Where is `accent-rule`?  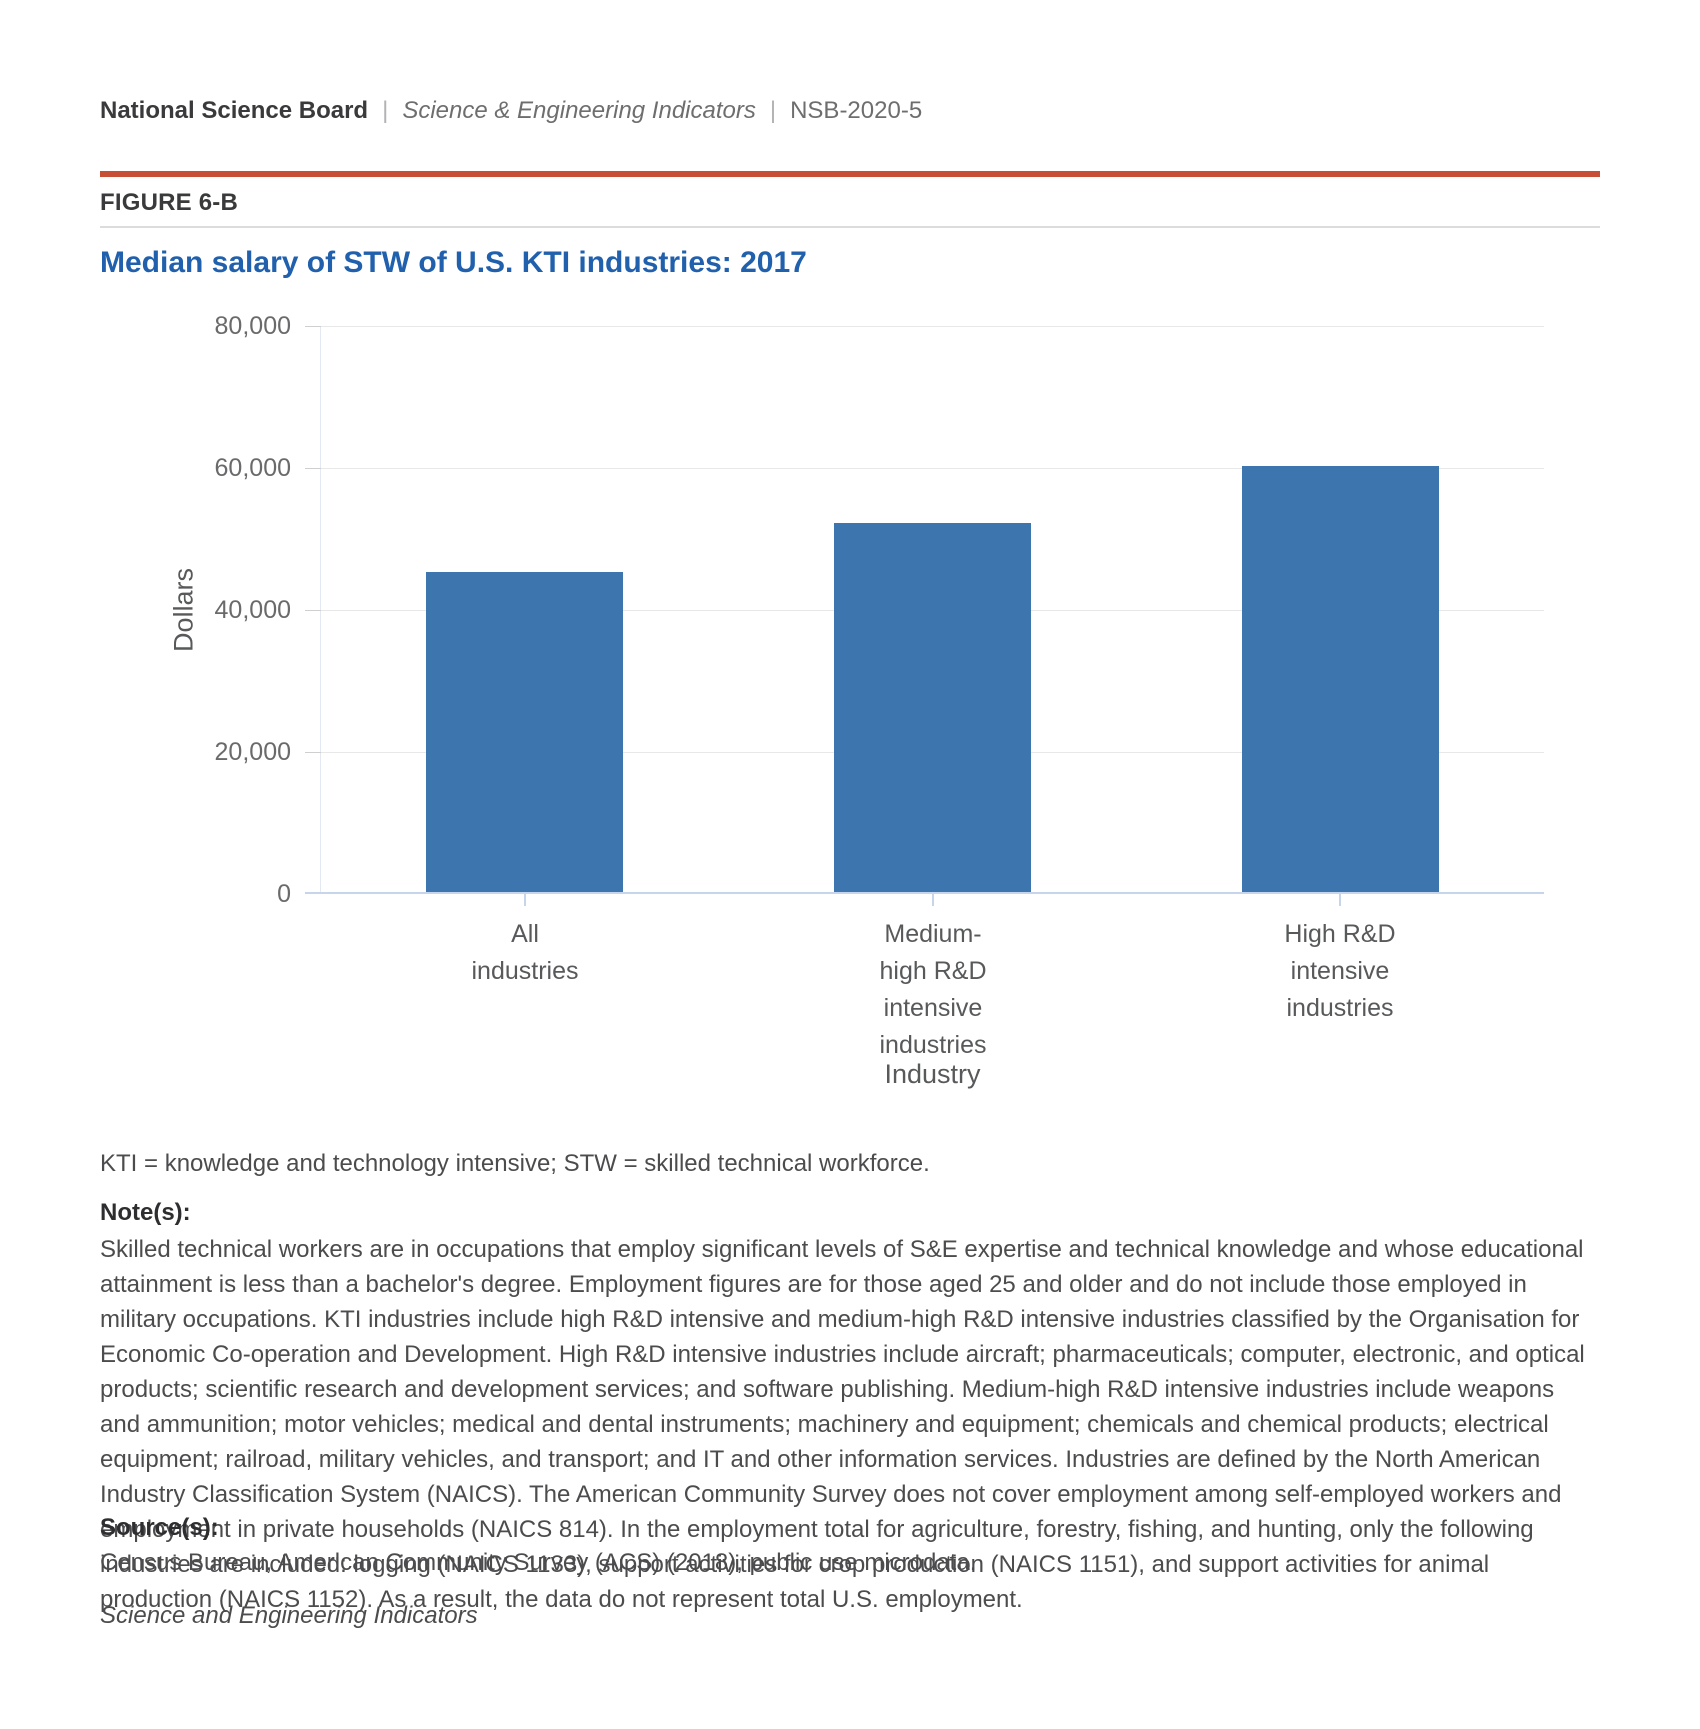
accent-rule is located at coordinates (850, 174).